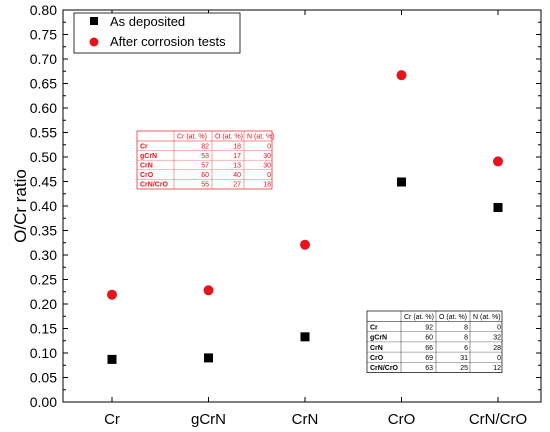  Describe the element at coordinates (498, 419) in the screenshot. I see `x-tick-label: CrN/CrO` at that location.